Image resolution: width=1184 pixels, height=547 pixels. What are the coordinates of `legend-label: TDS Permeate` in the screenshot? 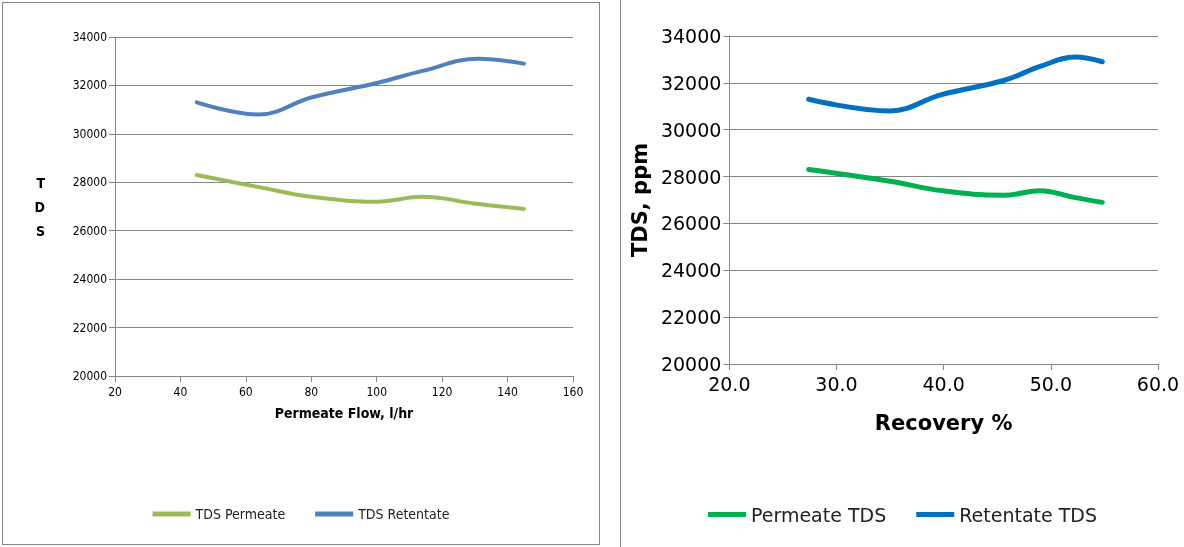 It's located at (240, 514).